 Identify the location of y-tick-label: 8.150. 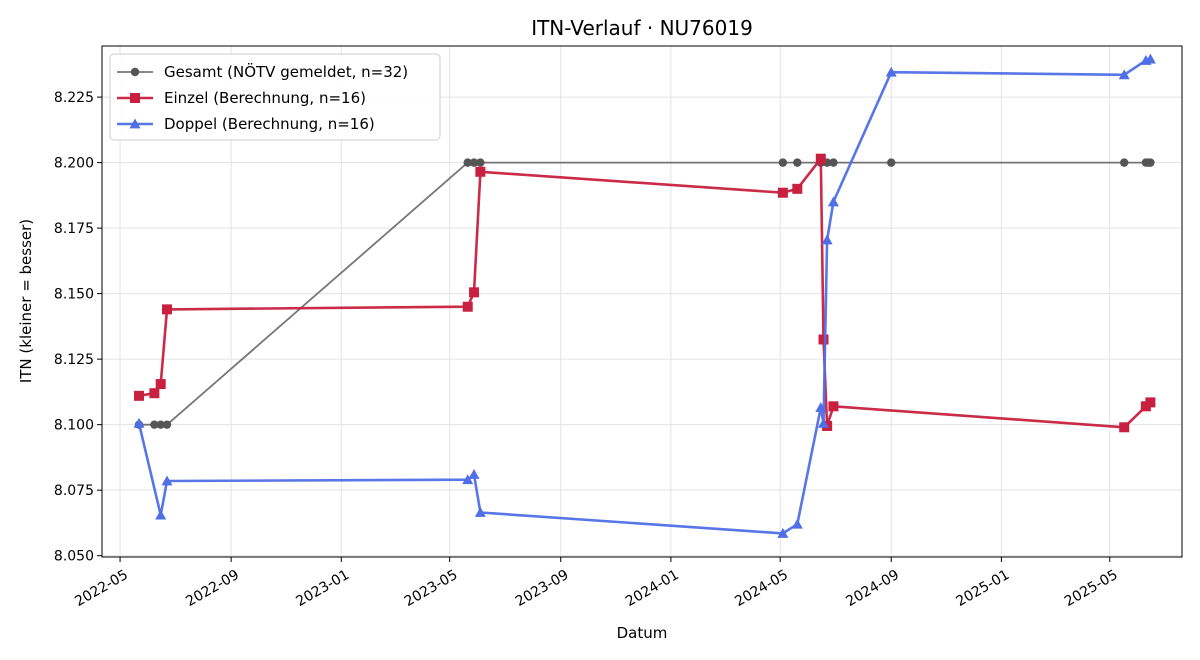
(74, 295).